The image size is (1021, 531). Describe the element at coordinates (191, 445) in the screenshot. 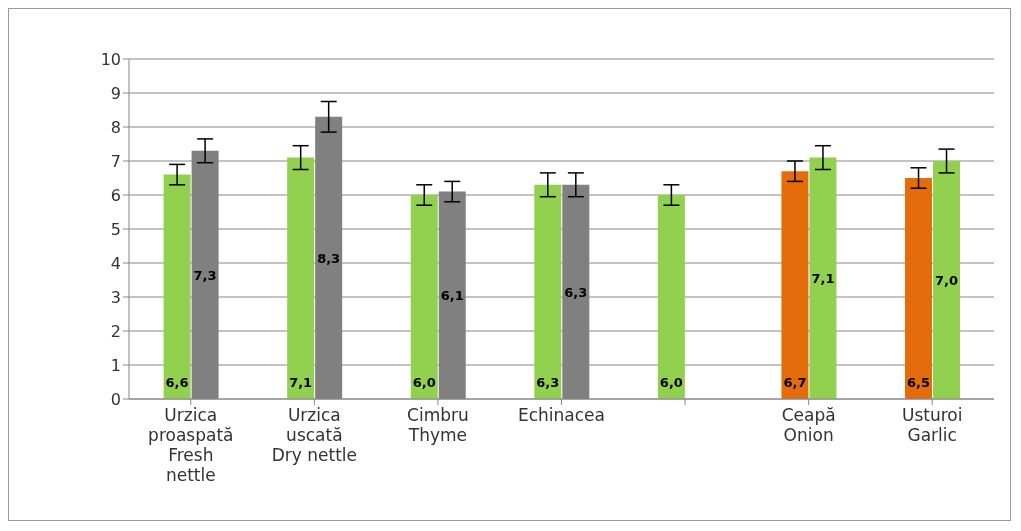

I see `x-tick-label: Urzica proaspată Fresh nettle` at that location.